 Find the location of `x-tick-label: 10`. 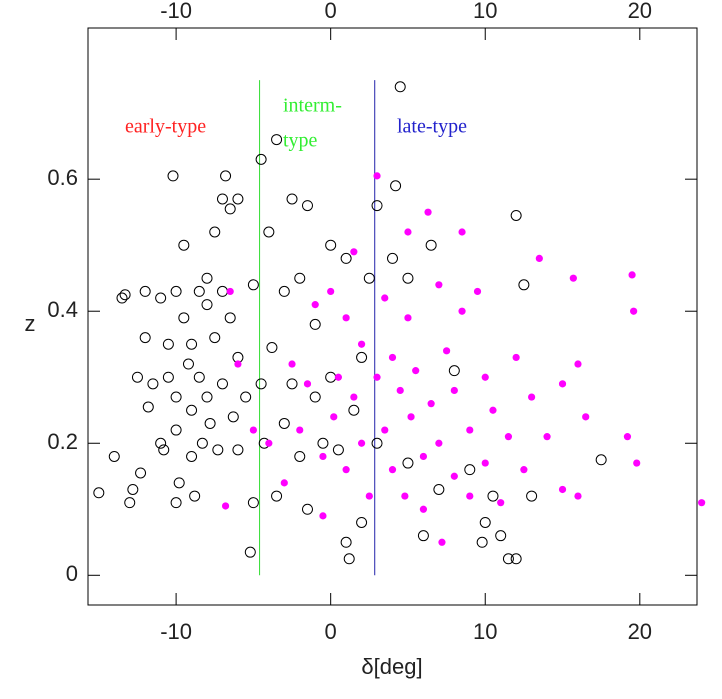

x-tick-label: 10 is located at coordinates (485, 631).